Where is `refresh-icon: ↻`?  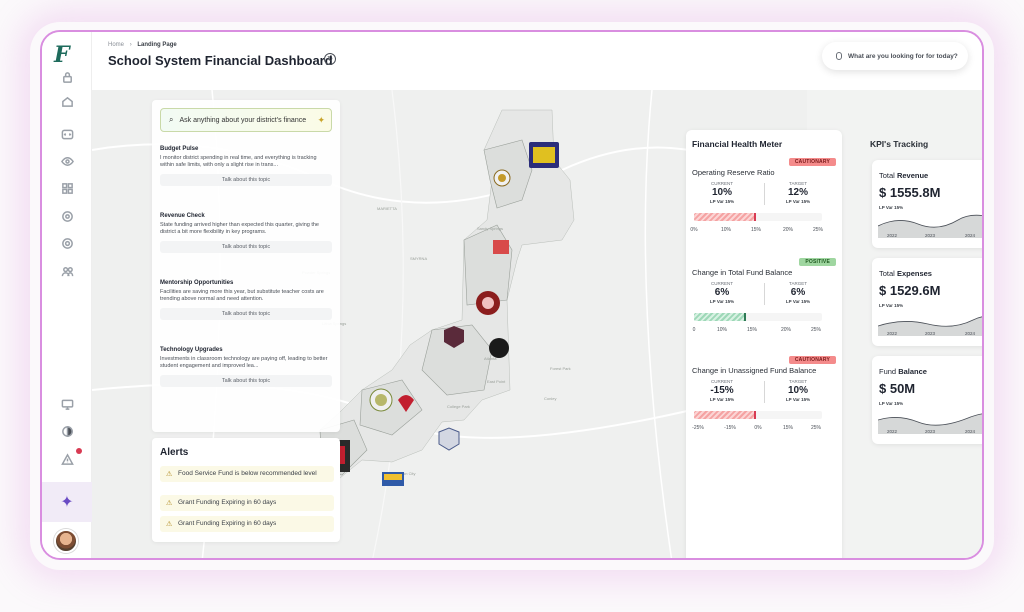 refresh-icon: ↻ is located at coordinates (330, 59).